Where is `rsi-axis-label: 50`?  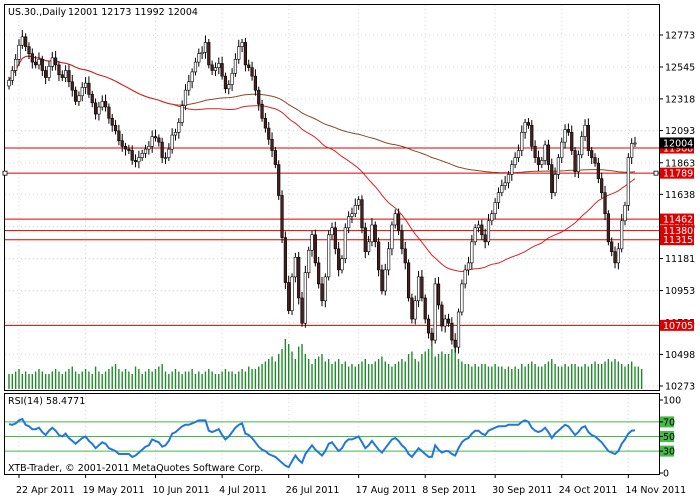 rsi-axis-label: 50 is located at coordinates (669, 437).